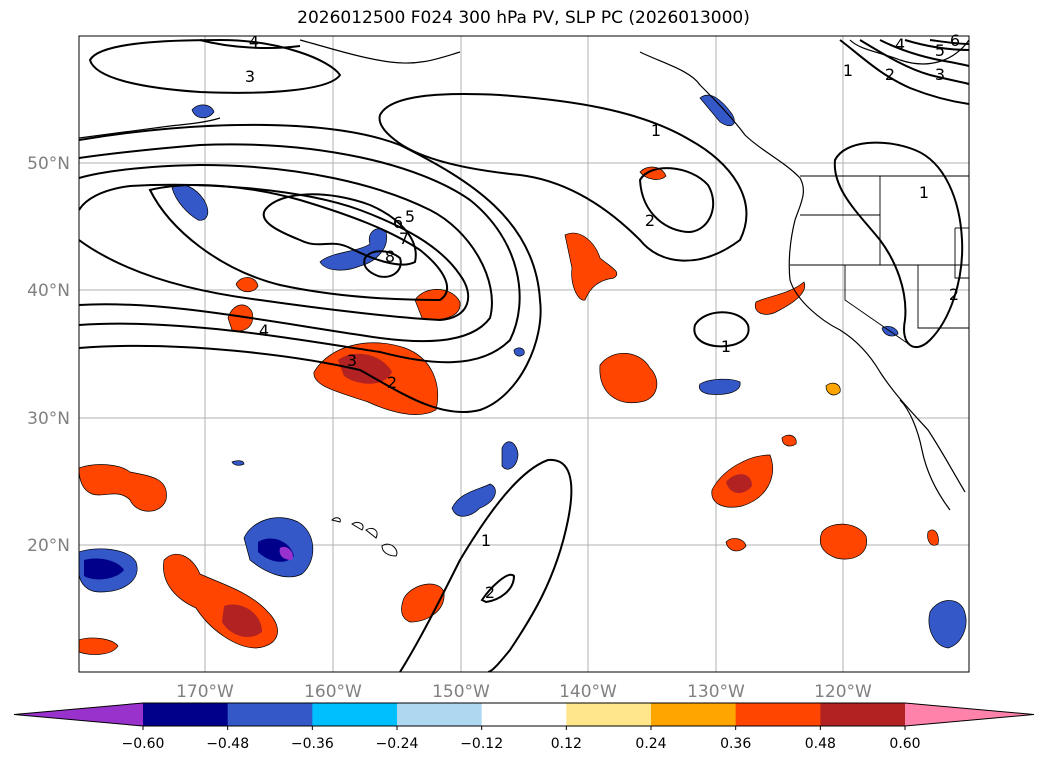 The height and width of the screenshot is (765, 1047). I want to click on lon-label-150w: 150°W, so click(461, 692).